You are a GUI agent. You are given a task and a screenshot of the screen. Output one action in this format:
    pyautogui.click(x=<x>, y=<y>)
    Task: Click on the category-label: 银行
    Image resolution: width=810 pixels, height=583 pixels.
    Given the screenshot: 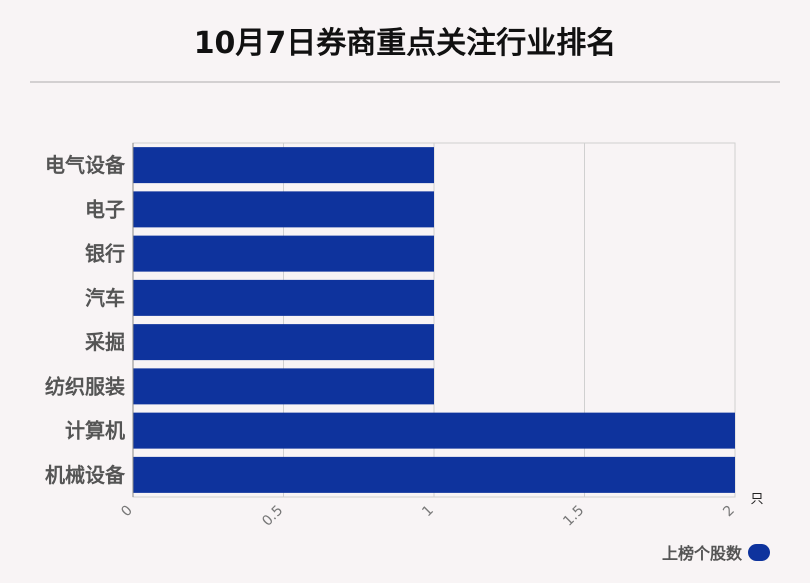 What is the action you would take?
    pyautogui.click(x=105, y=254)
    